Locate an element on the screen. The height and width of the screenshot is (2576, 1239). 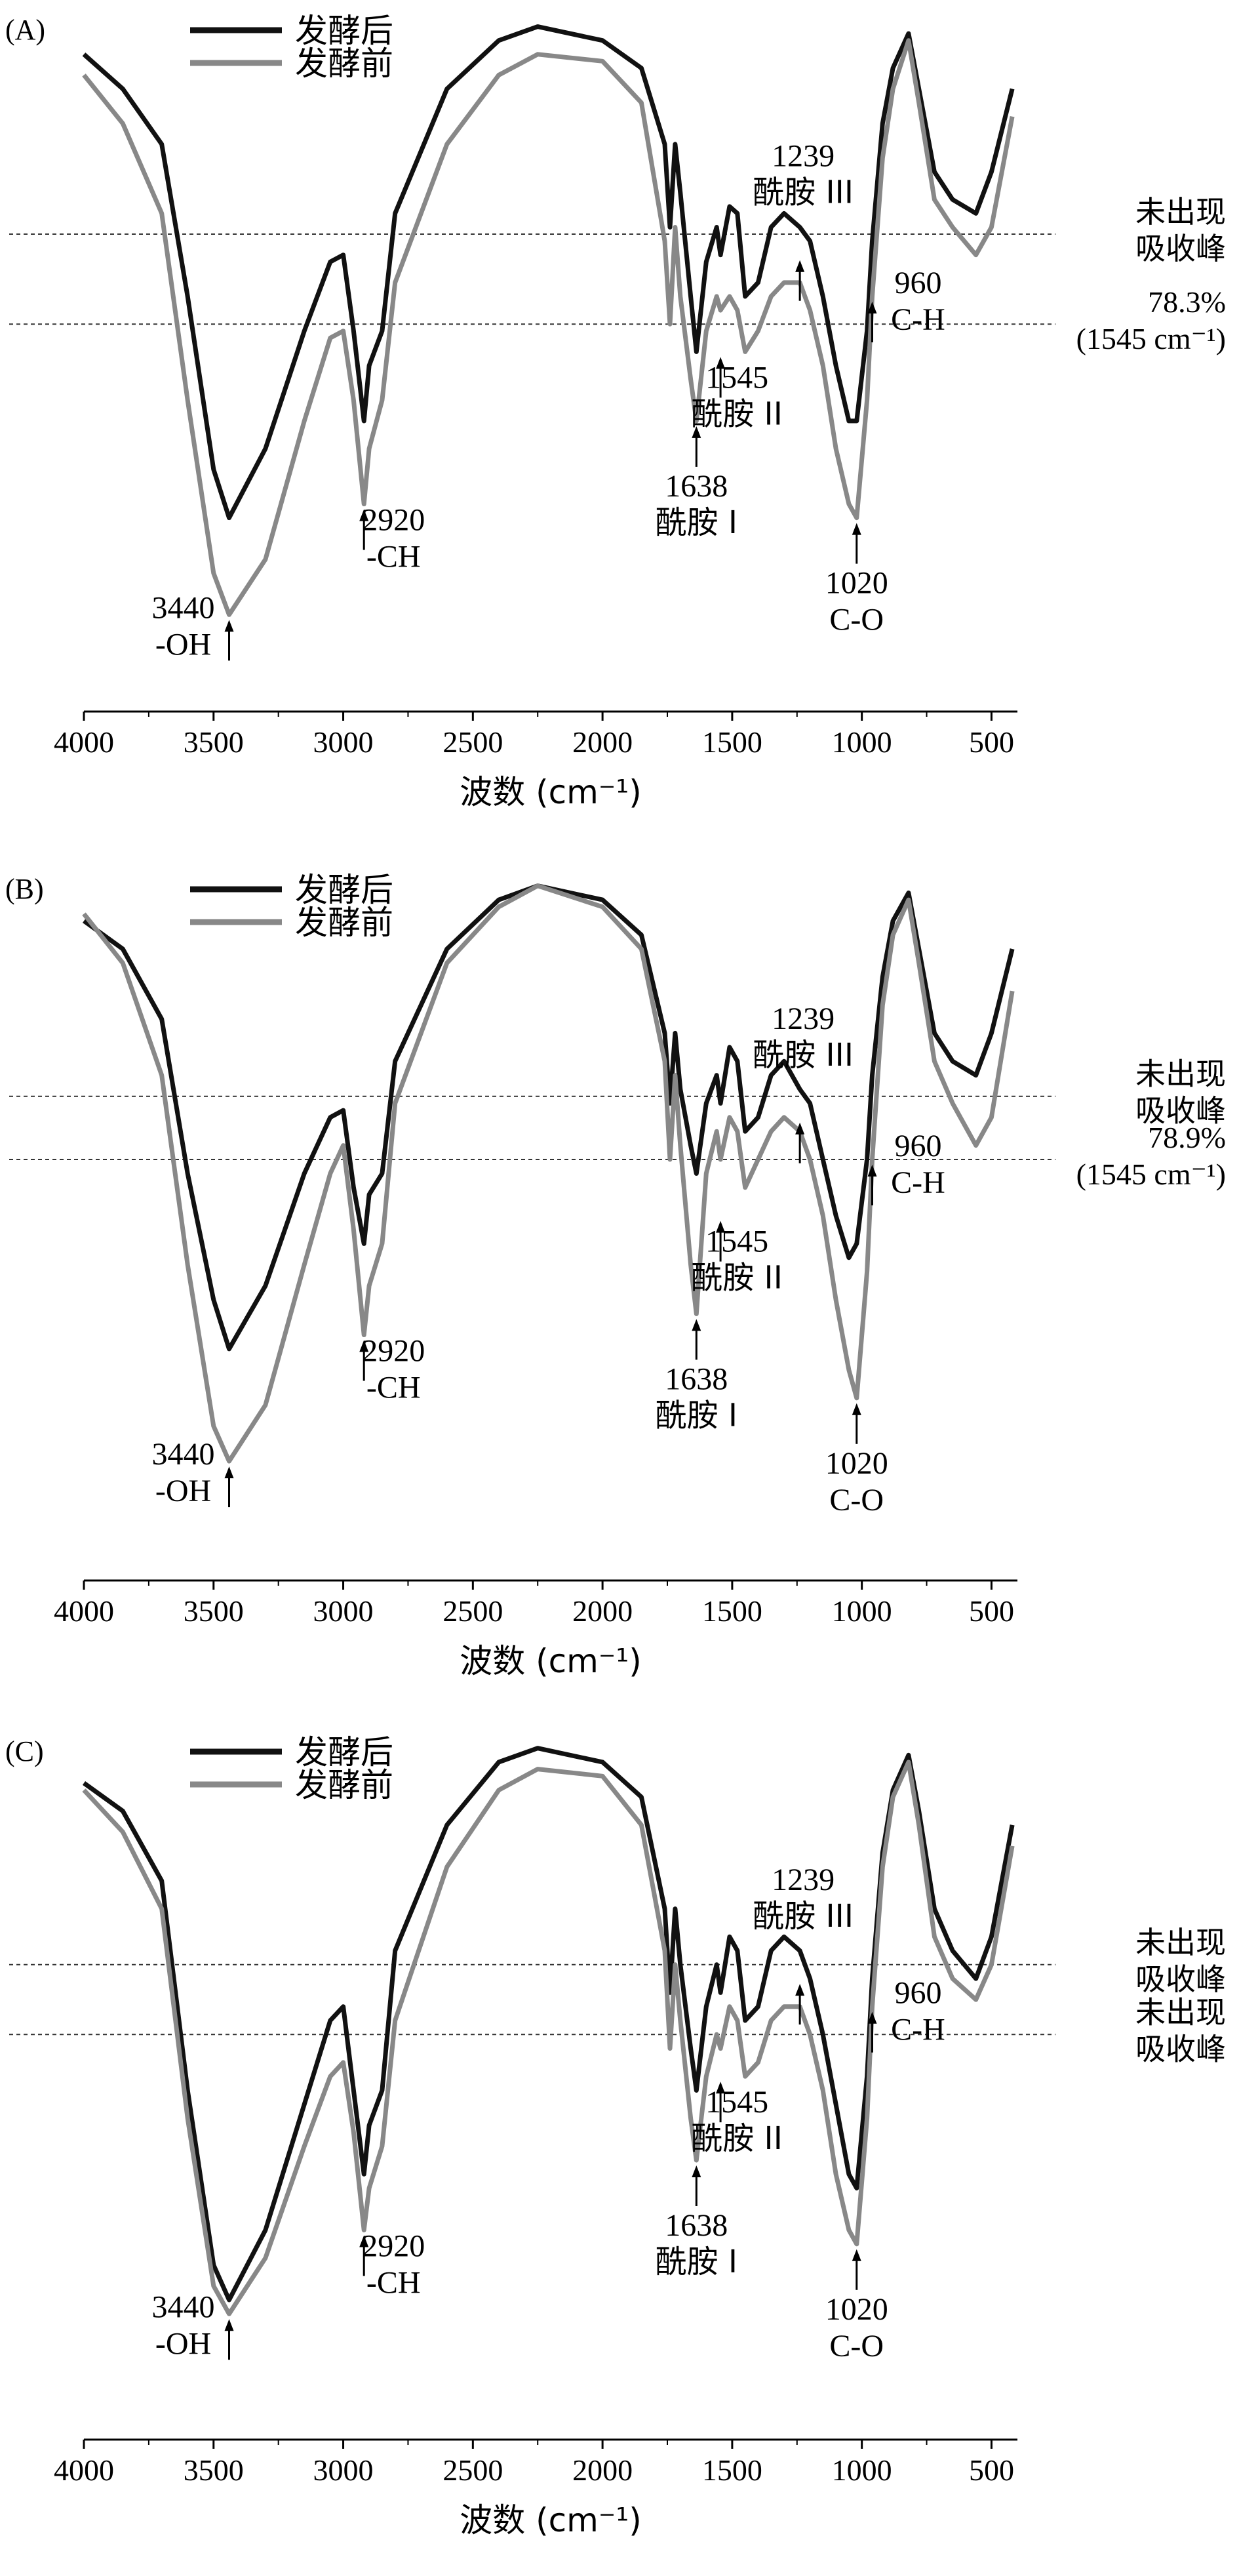
panel-label: (B) is located at coordinates (24, 889).